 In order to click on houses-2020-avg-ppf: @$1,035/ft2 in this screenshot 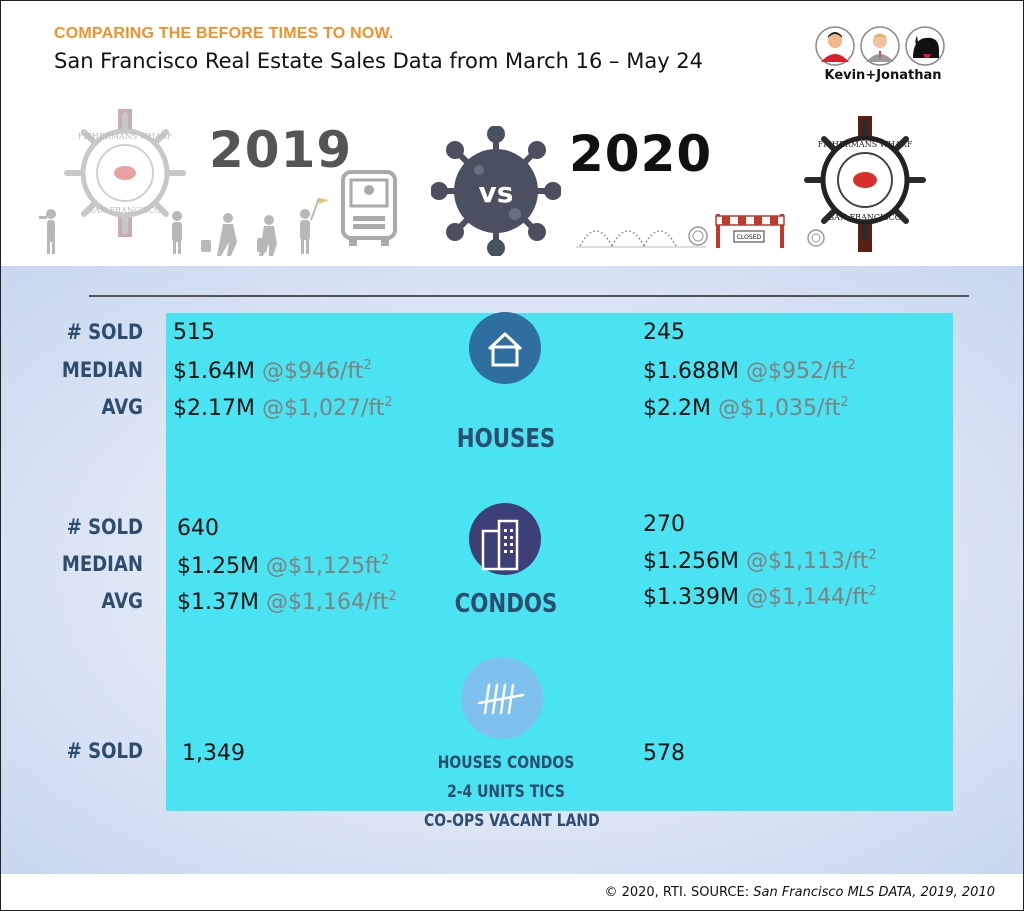, I will do `click(783, 408)`.